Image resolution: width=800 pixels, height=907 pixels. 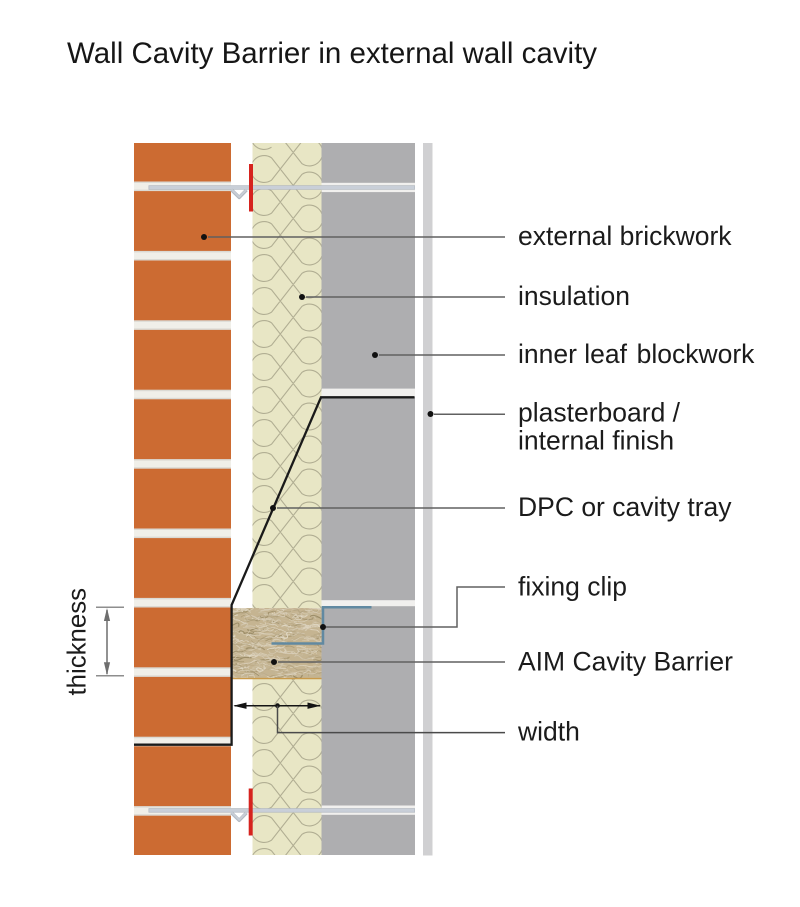 I want to click on svg-text: external brickwork, so click(x=625, y=236).